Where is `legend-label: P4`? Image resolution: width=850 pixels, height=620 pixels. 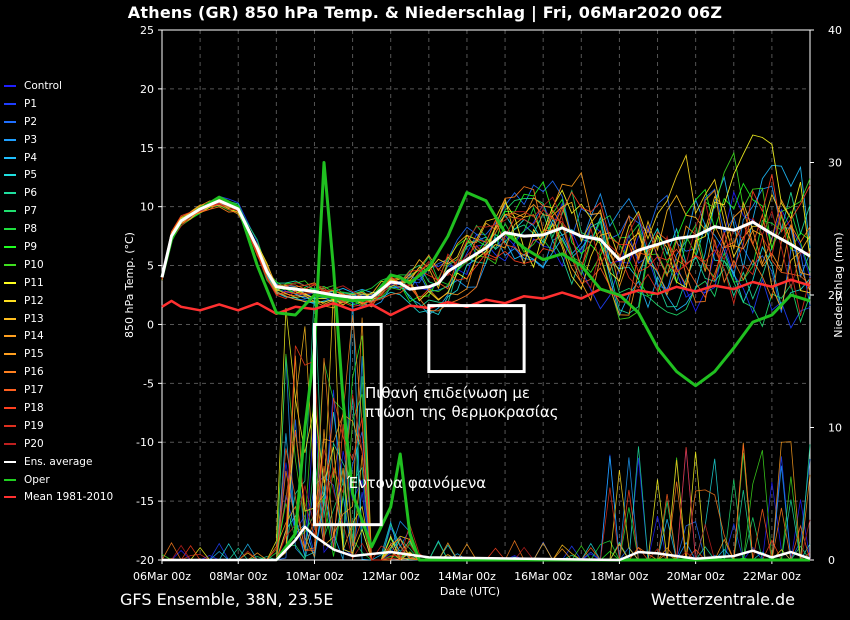
legend-label: P4 is located at coordinates (31, 157).